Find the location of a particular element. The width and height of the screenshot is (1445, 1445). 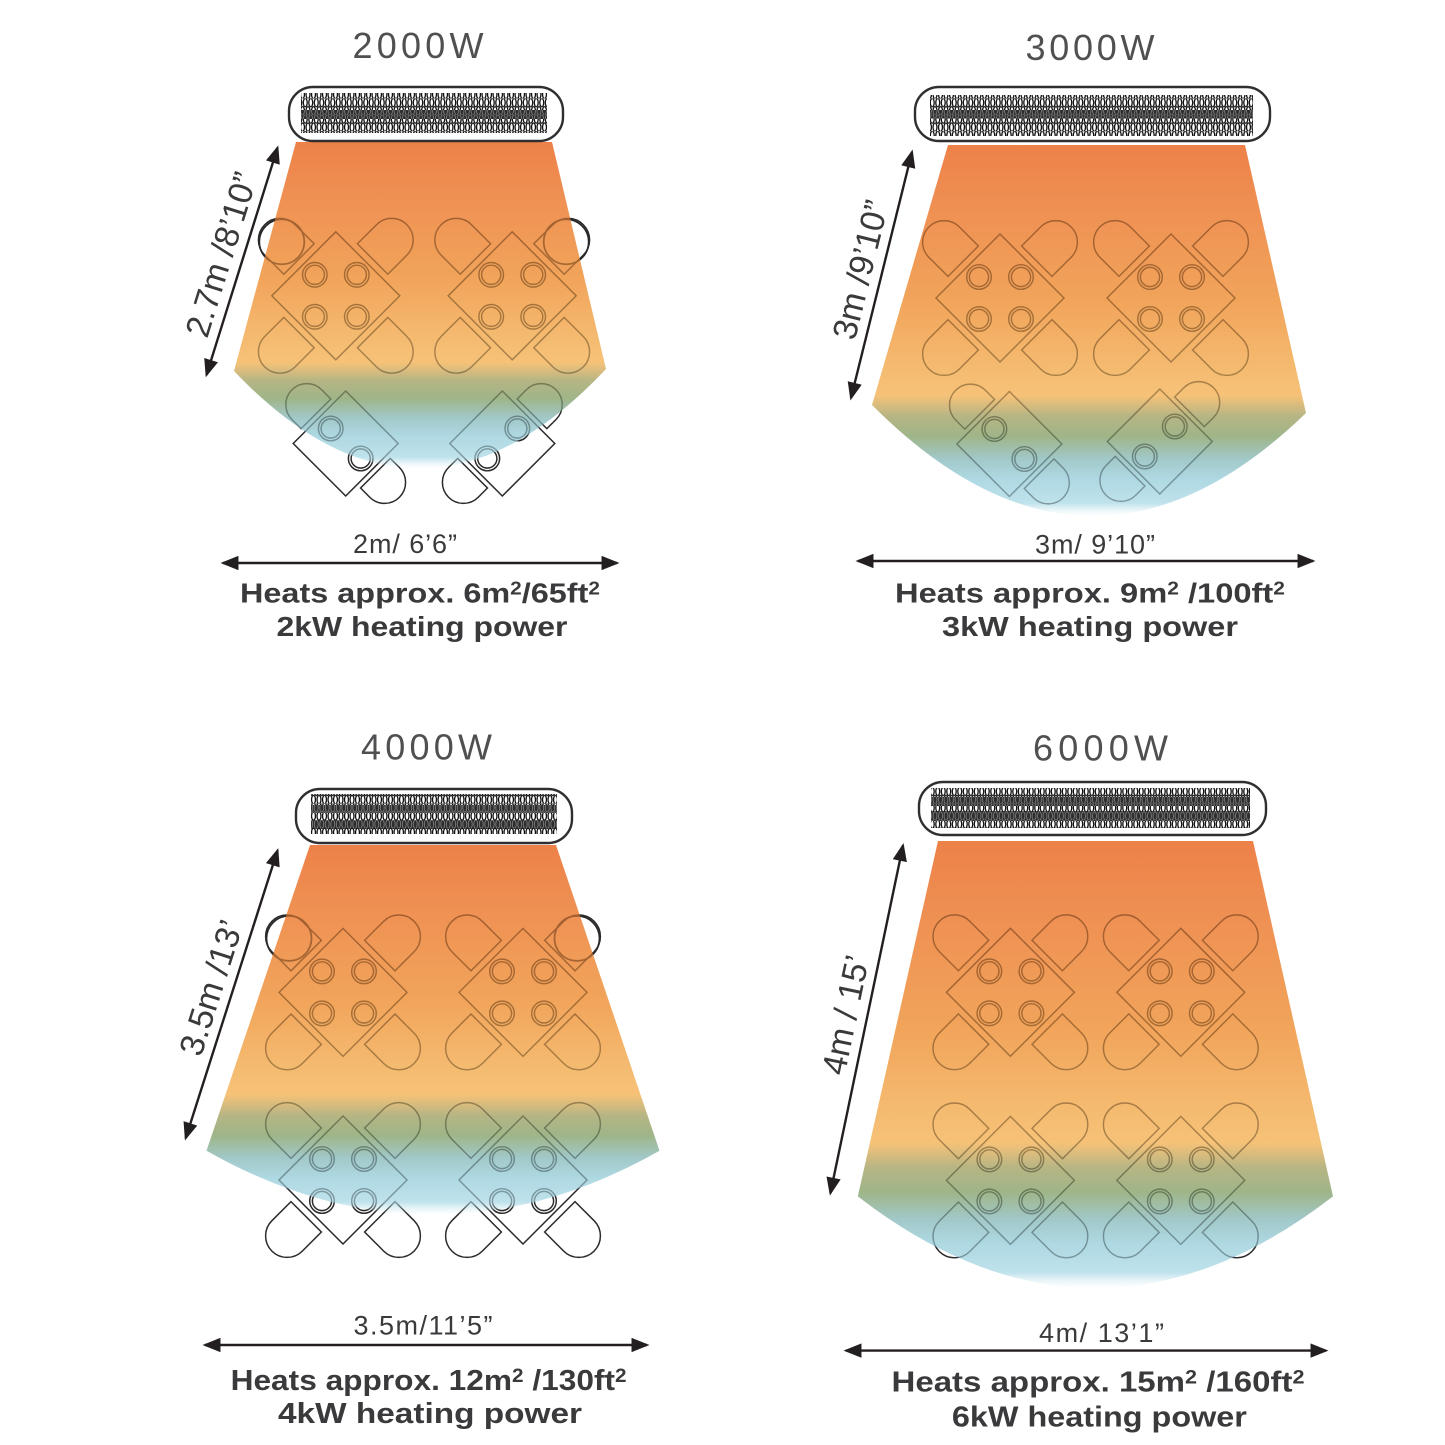

svg-text: 3.5m/11’5” is located at coordinates (423, 1326).